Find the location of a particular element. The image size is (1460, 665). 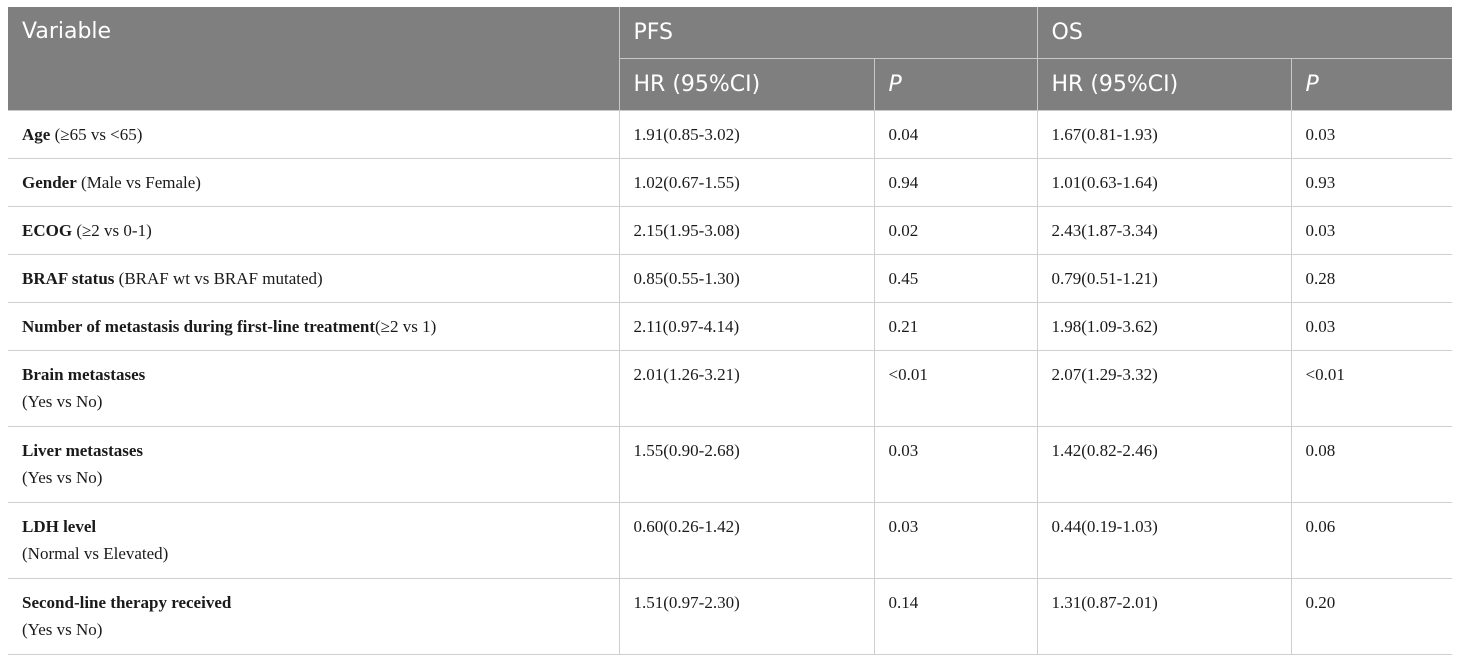

variable-detail: (≥65 vs <65) is located at coordinates (96, 134).